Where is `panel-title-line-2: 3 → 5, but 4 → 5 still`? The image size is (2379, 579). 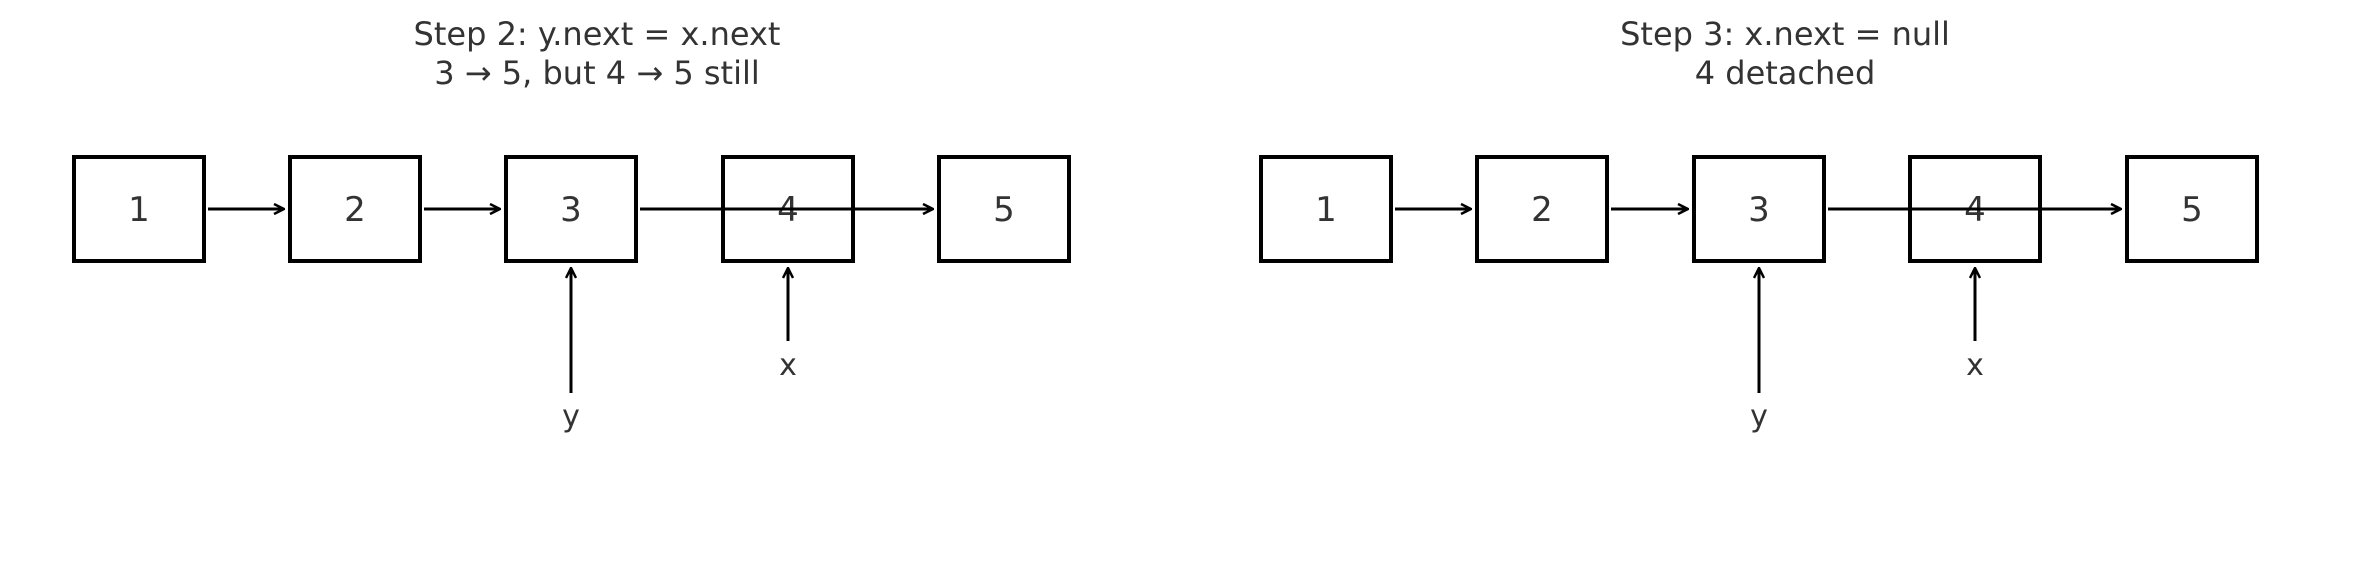
panel-title-line-2: 3 → 5, but 4 → 5 still is located at coordinates (596, 73).